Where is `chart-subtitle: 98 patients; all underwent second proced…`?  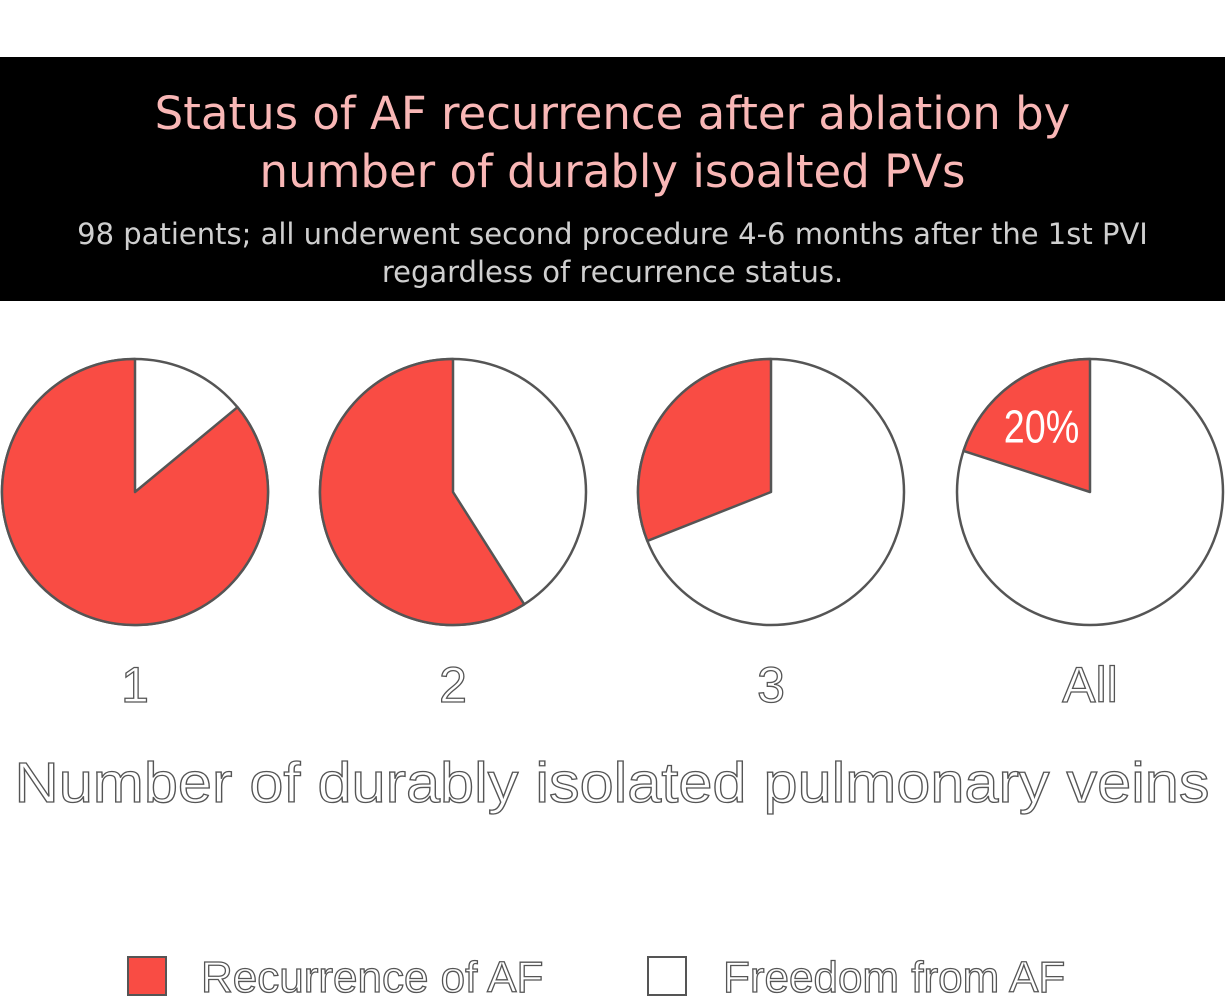 chart-subtitle: 98 patients; all underwent second proced… is located at coordinates (612, 253).